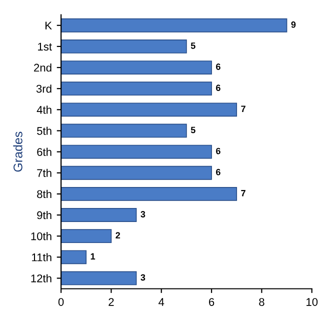 Image resolution: width=330 pixels, height=330 pixels. I want to click on y-tick-label: 2nd, so click(43, 67).